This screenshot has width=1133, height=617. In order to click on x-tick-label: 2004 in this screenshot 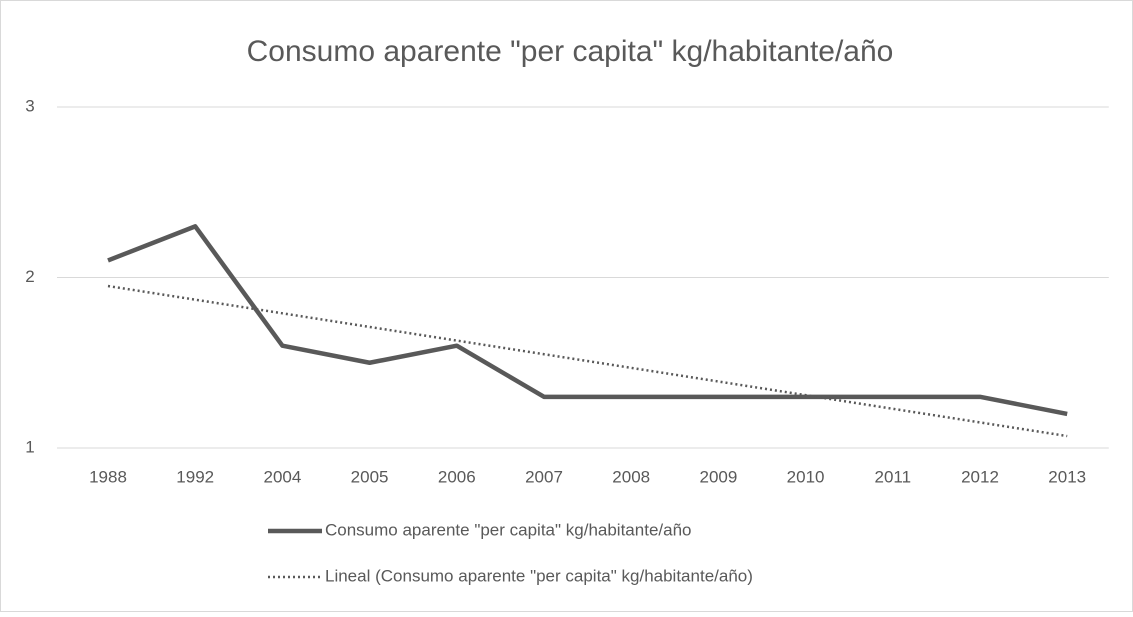, I will do `click(282, 476)`.